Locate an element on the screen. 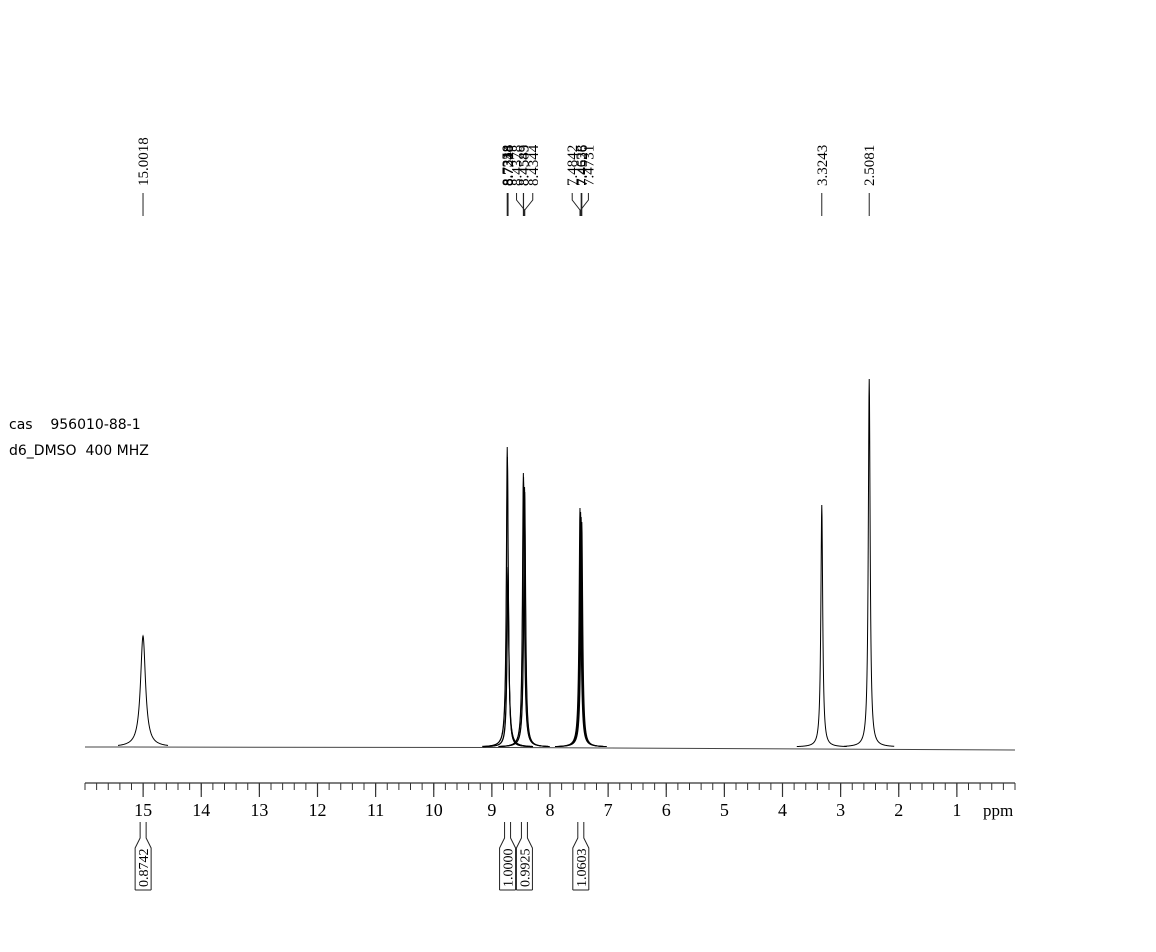 The width and height of the screenshot is (1156, 952). peak-label: 2.5081 is located at coordinates (870, 165).